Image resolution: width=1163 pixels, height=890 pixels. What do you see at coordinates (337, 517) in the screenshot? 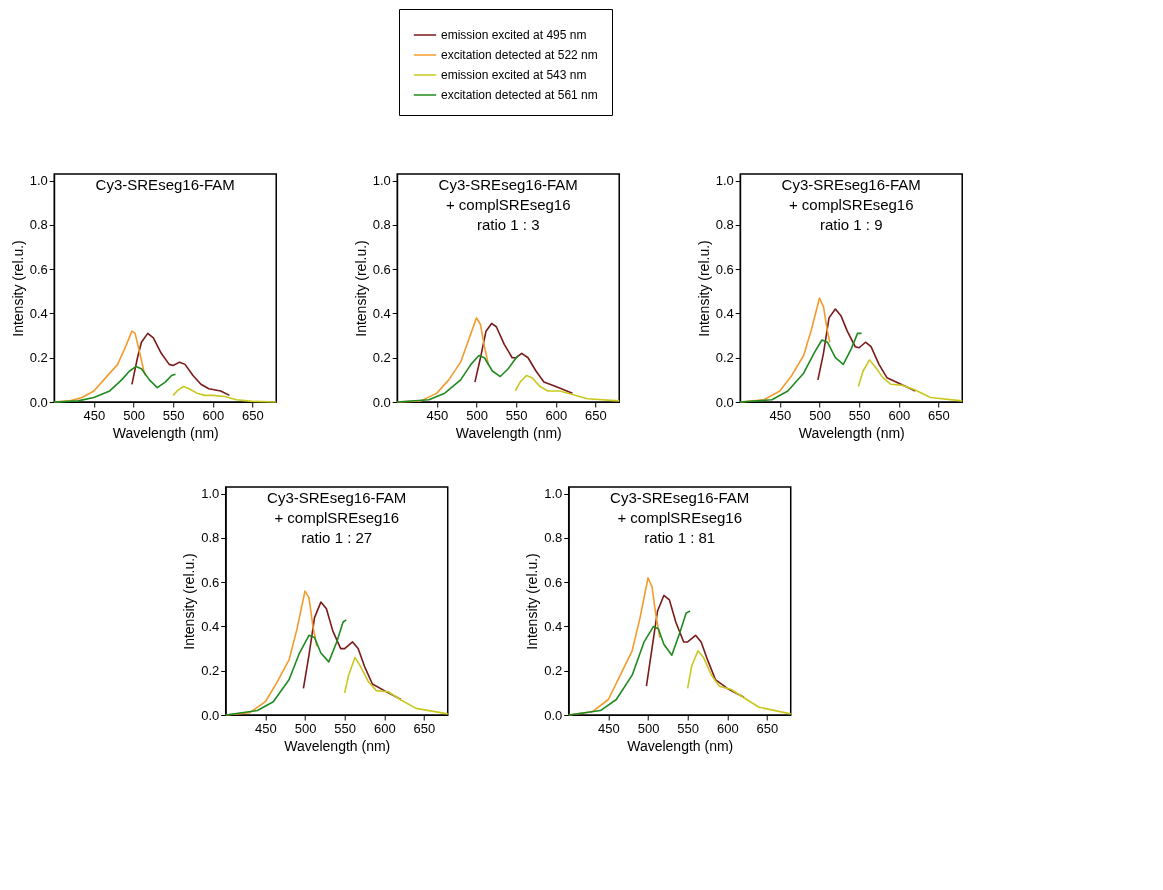
I see `text: Cy3-SREseg16-FAM + complSREseg16 ratio 1 : 27` at bounding box center [337, 517].